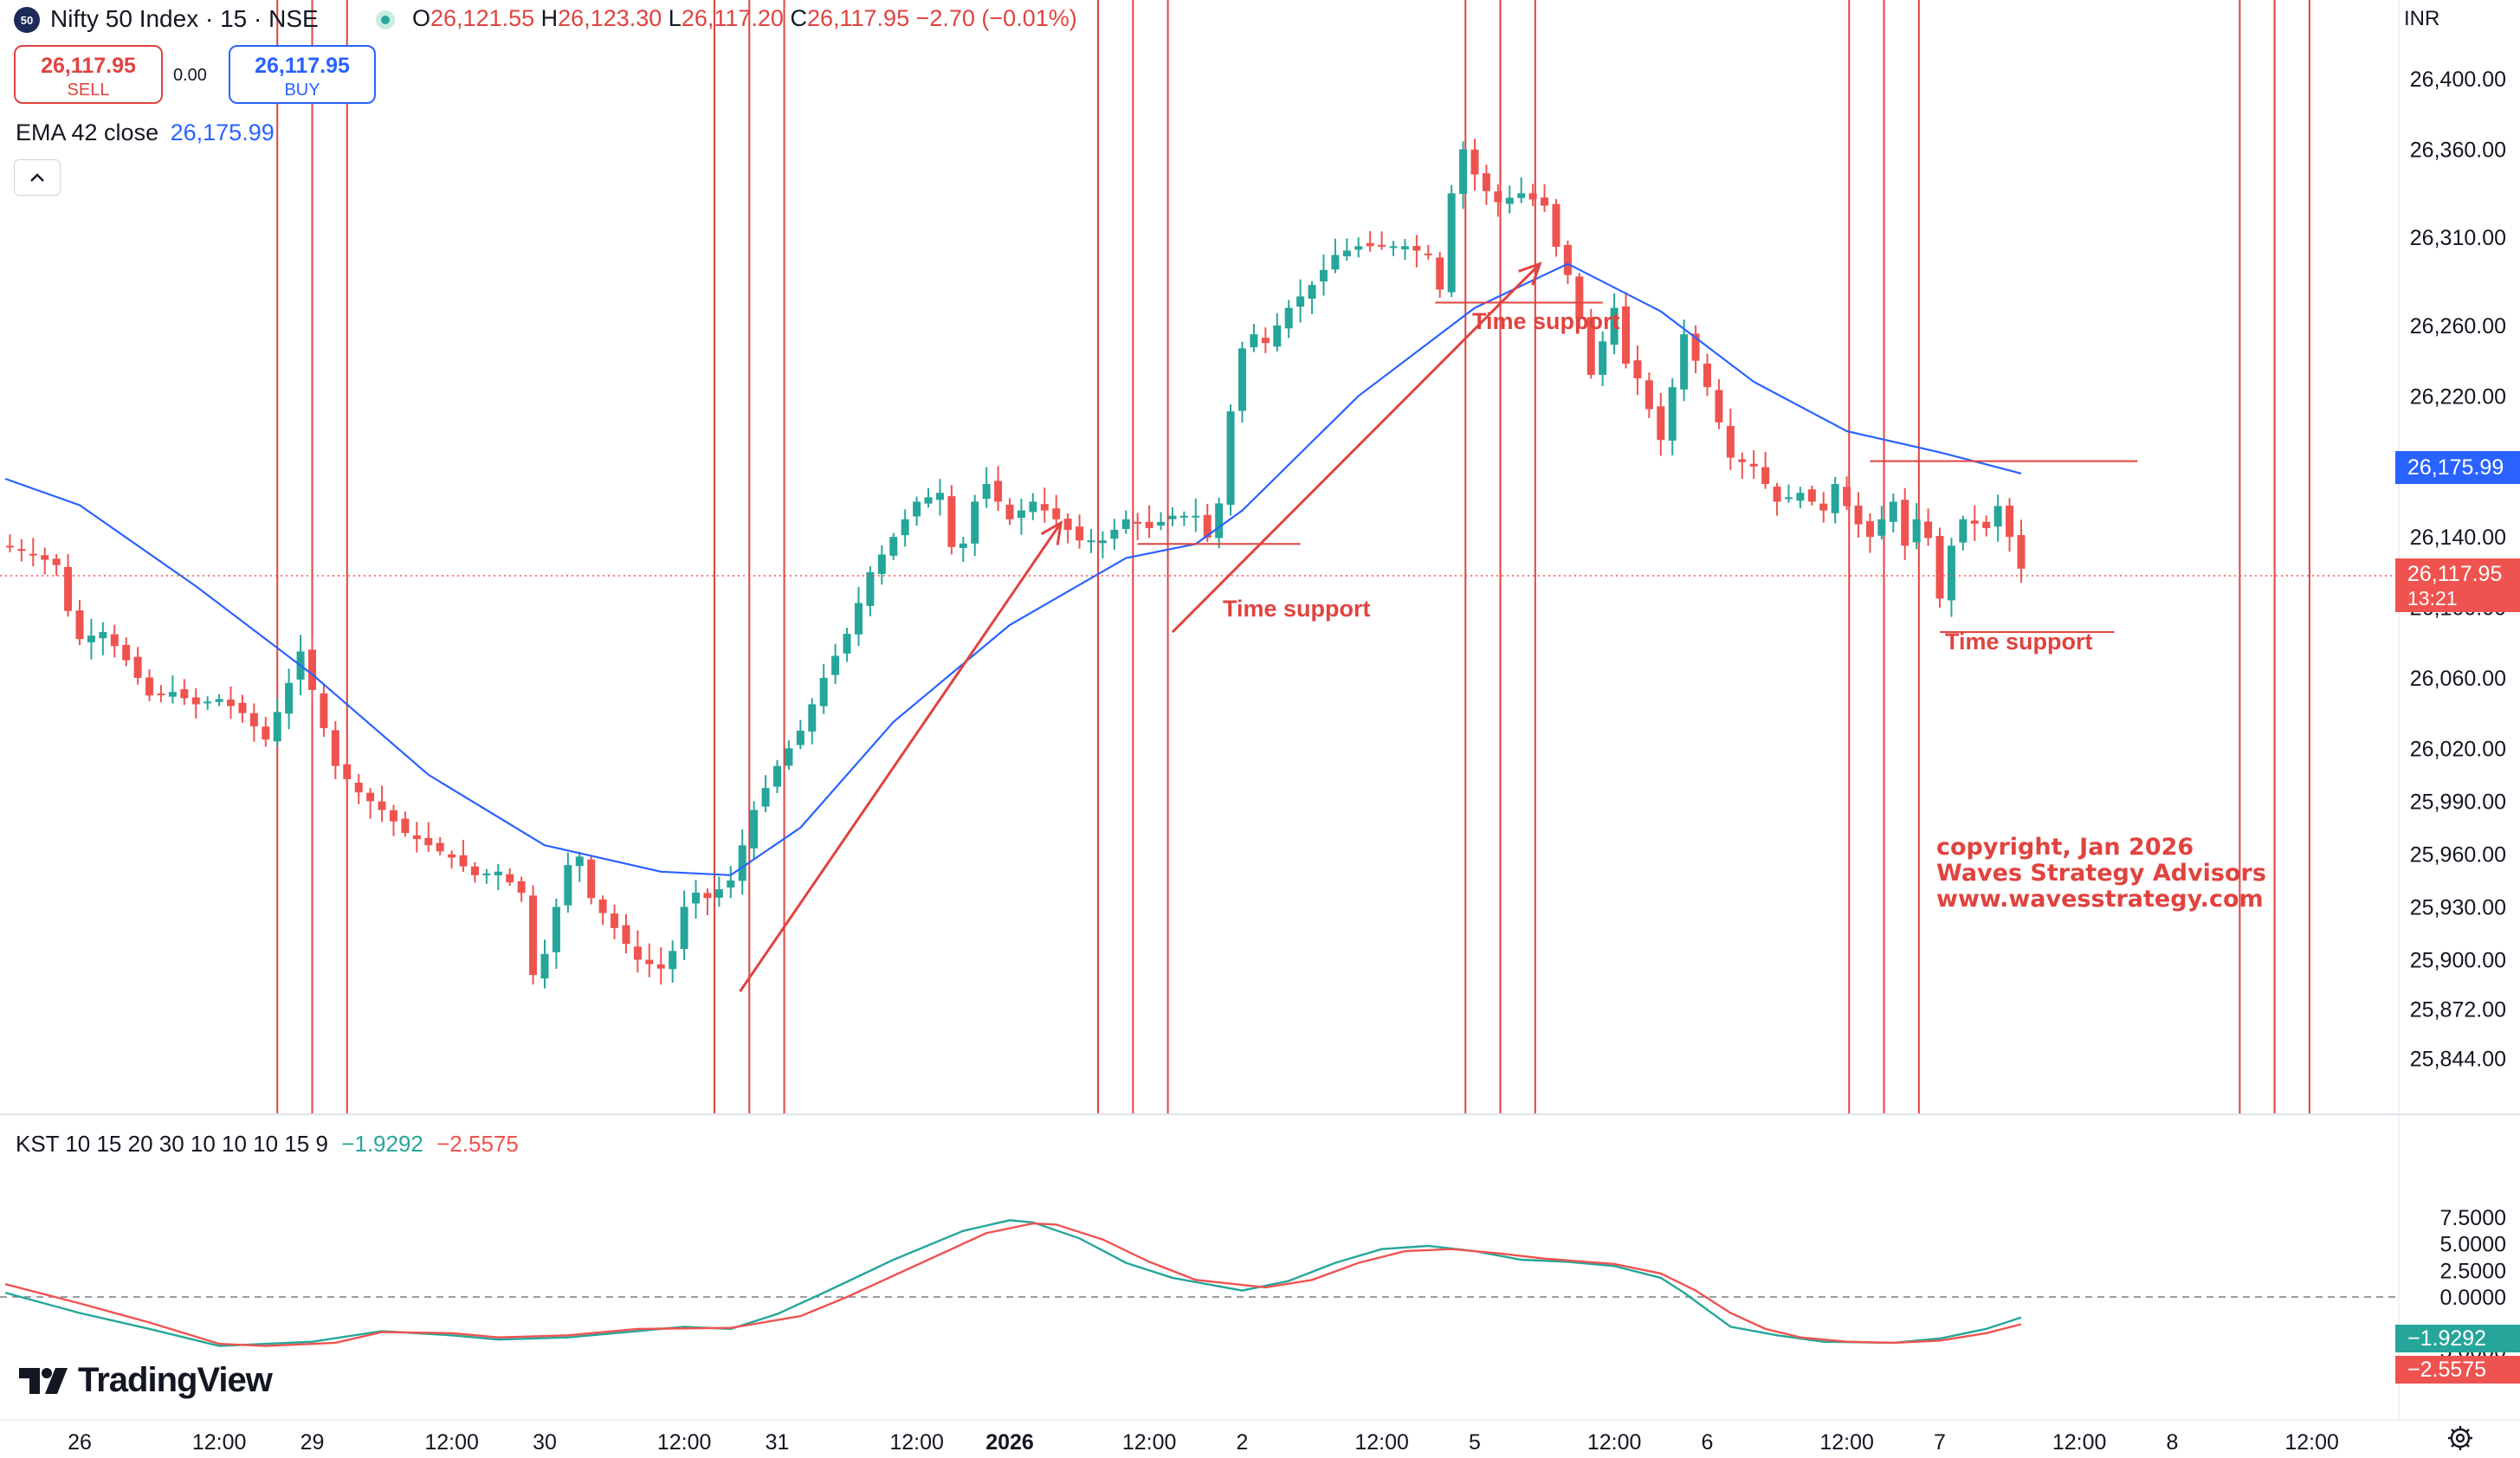 This screenshot has height=1458, width=2520. Describe the element at coordinates (87, 132) in the screenshot. I see `ema-legend-label: EMA 42 close` at that location.